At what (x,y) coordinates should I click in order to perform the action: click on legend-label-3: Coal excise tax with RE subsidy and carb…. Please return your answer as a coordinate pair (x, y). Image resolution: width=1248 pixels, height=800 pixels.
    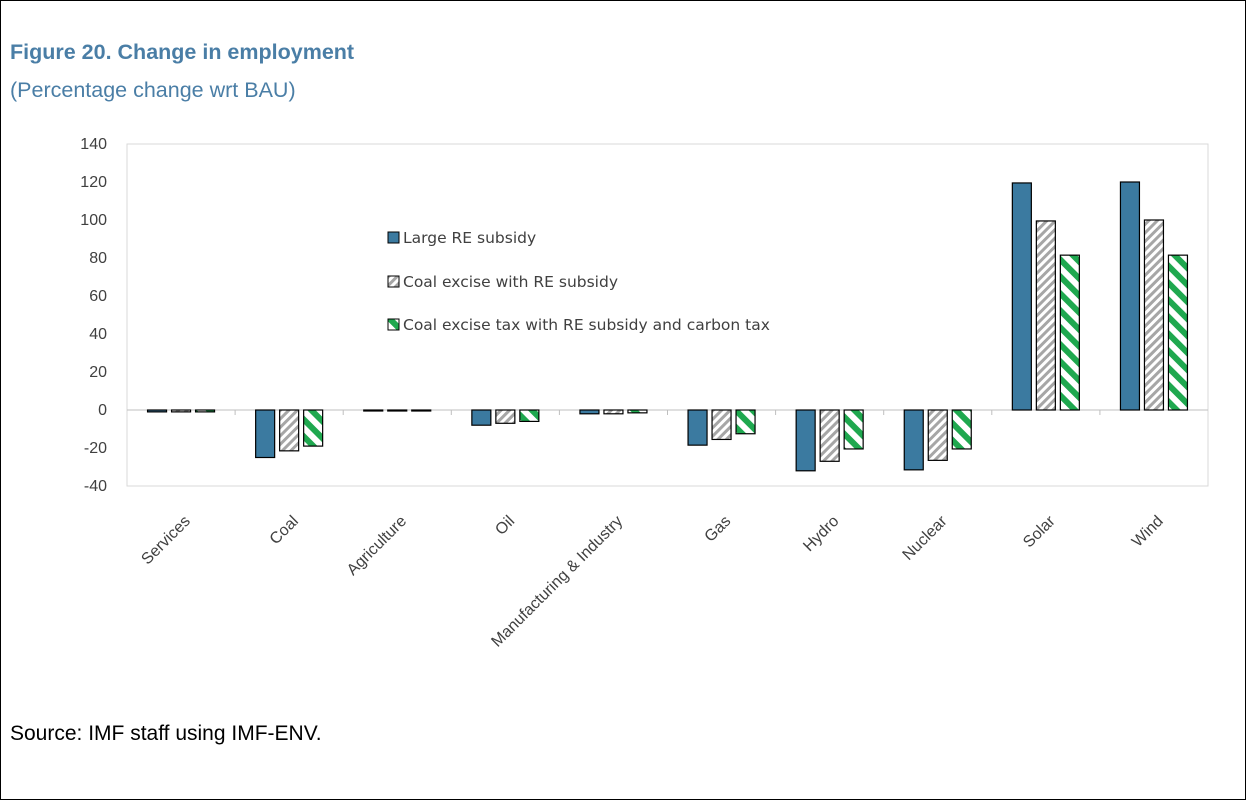
    Looking at the image, I should click on (586, 325).